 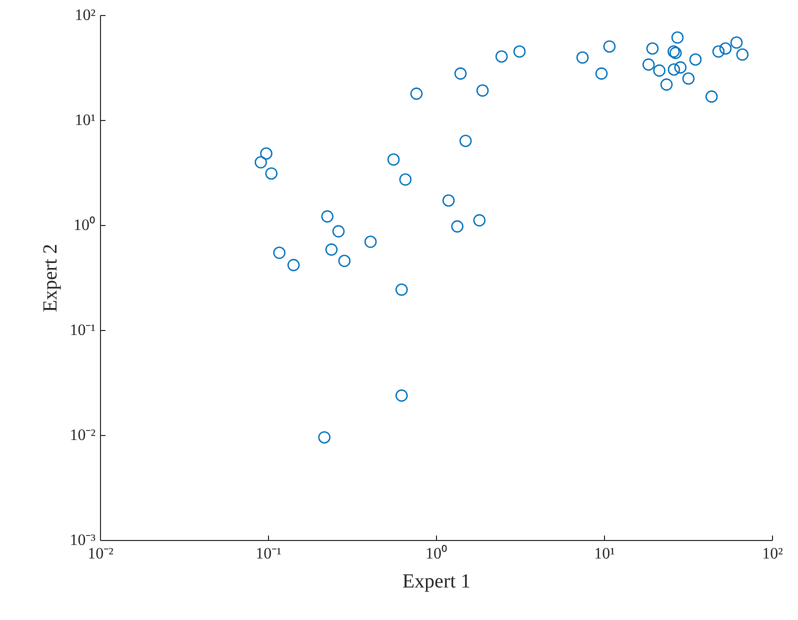 What do you see at coordinates (605, 554) in the screenshot?
I see `x-tick-label: 10¹` at bounding box center [605, 554].